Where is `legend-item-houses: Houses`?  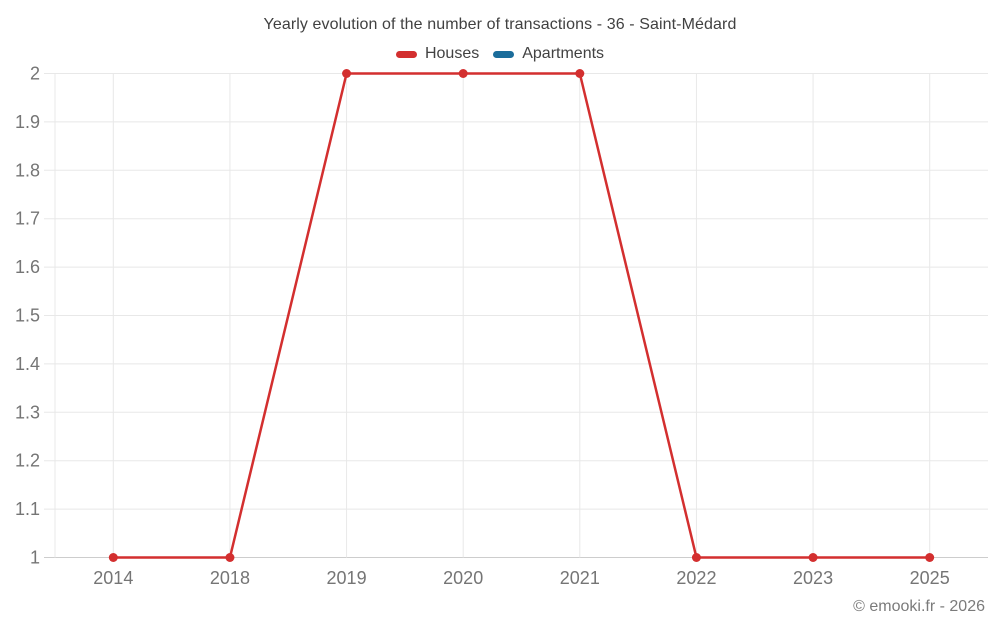
legend-item-houses: Houses is located at coordinates (437, 54).